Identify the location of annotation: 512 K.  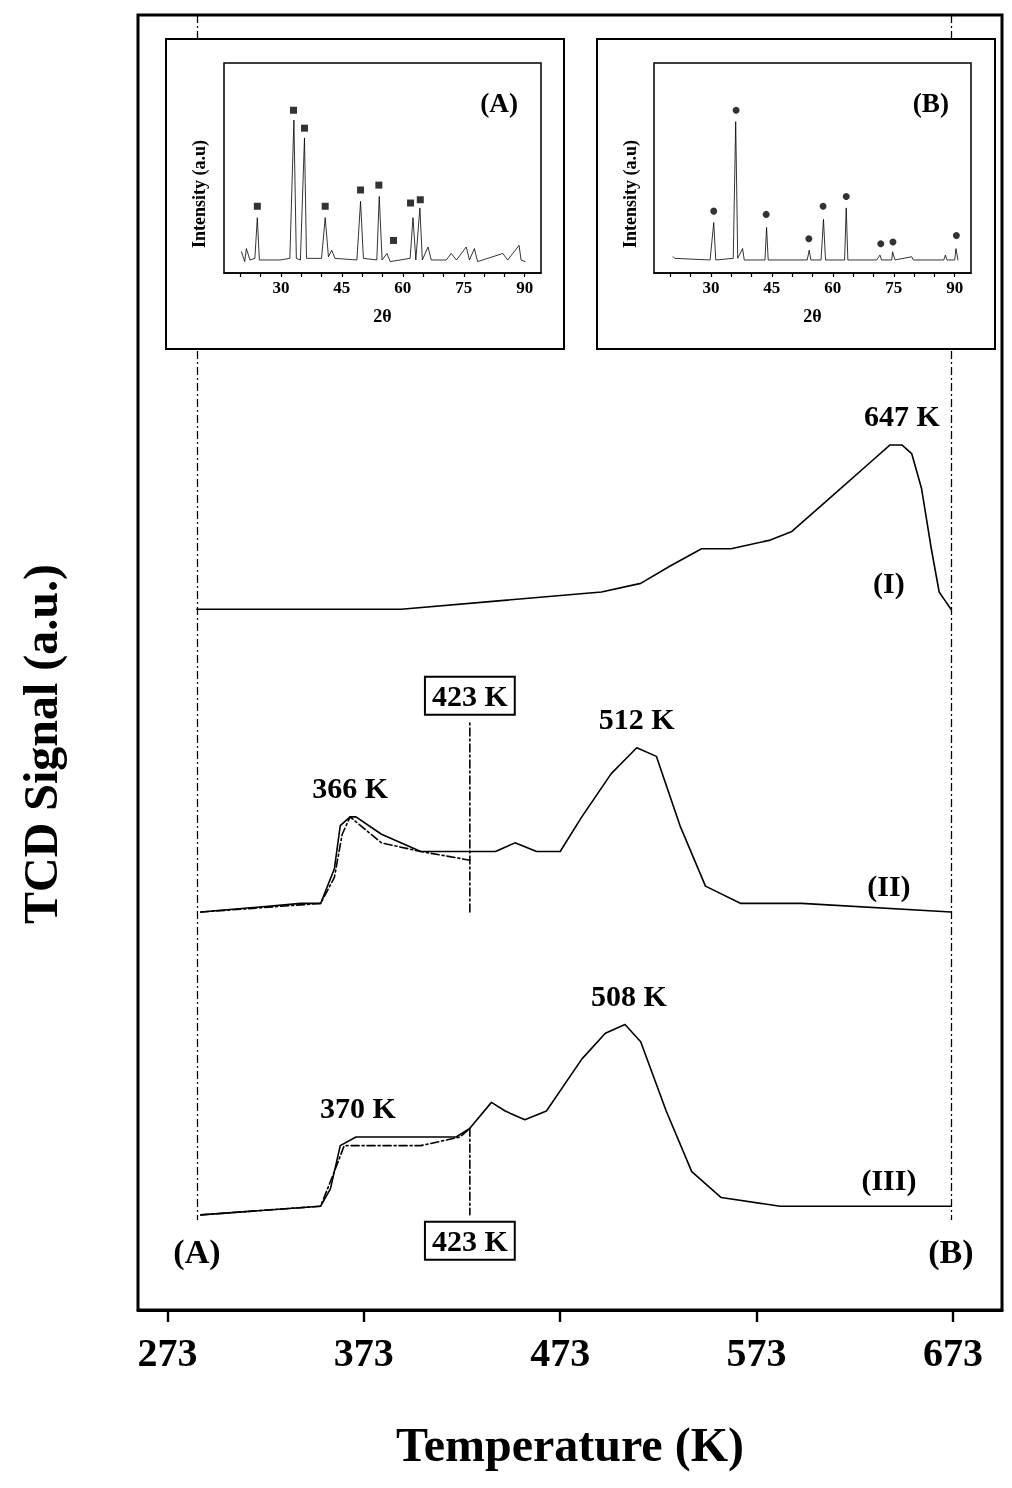
(637, 719).